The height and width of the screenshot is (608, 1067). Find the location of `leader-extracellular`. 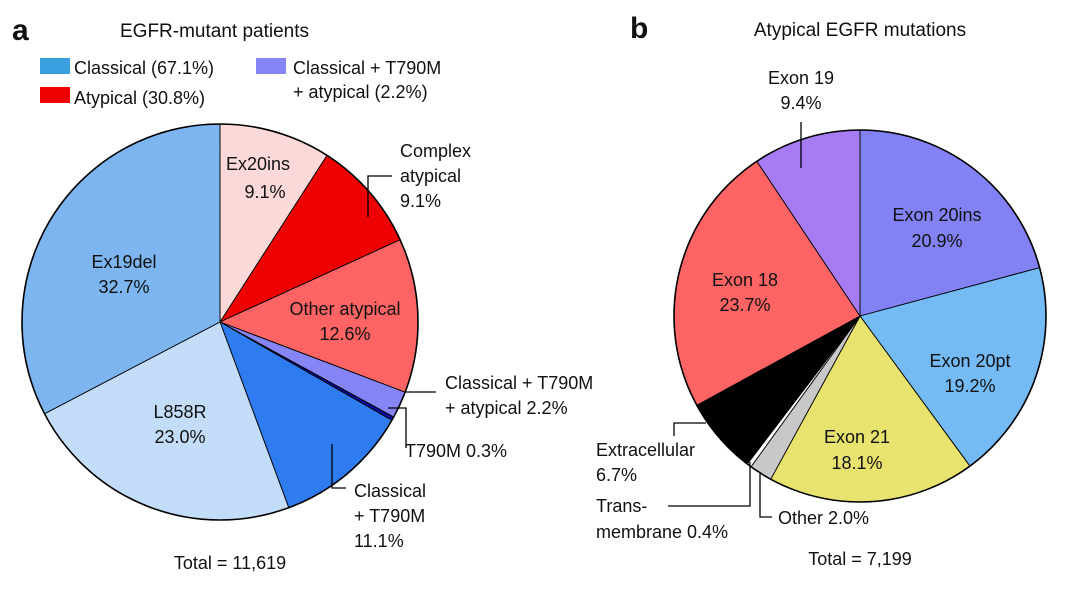

leader-extracellular is located at coordinates (689, 429).